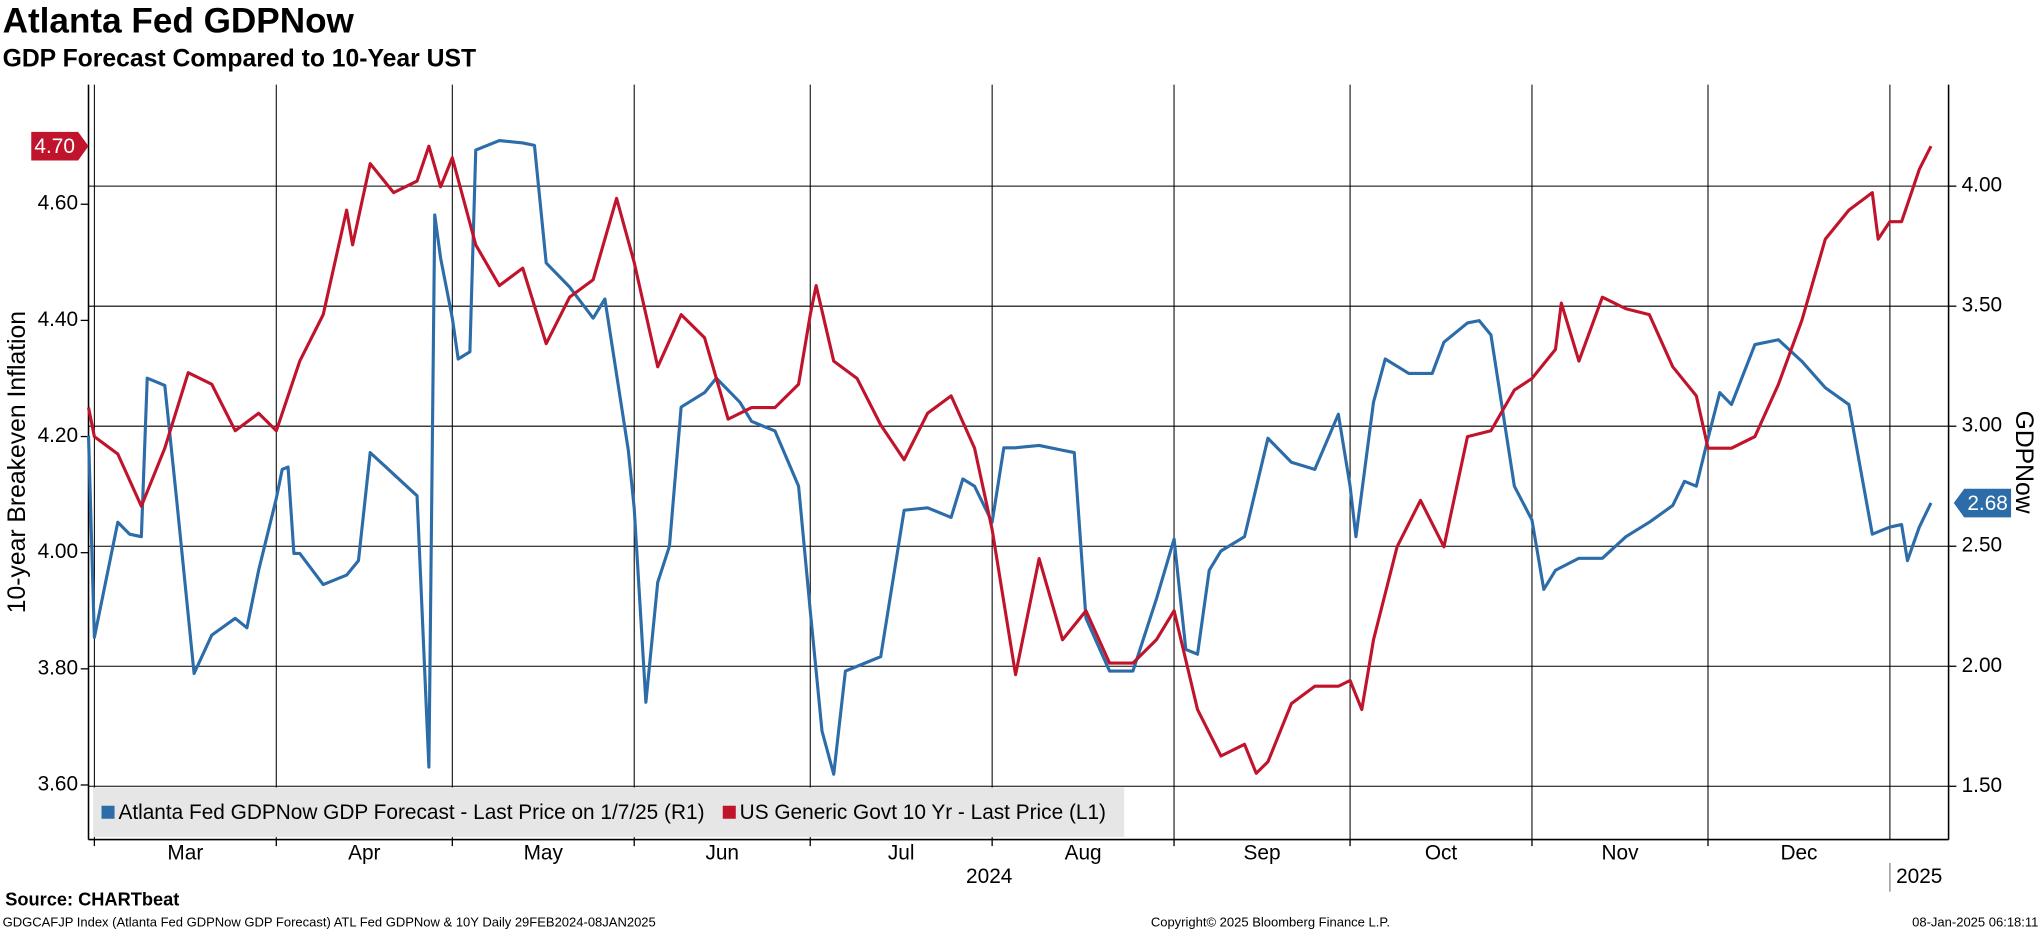 The image size is (2041, 932). I want to click on source: Source: CHARTbeat, so click(92, 900).